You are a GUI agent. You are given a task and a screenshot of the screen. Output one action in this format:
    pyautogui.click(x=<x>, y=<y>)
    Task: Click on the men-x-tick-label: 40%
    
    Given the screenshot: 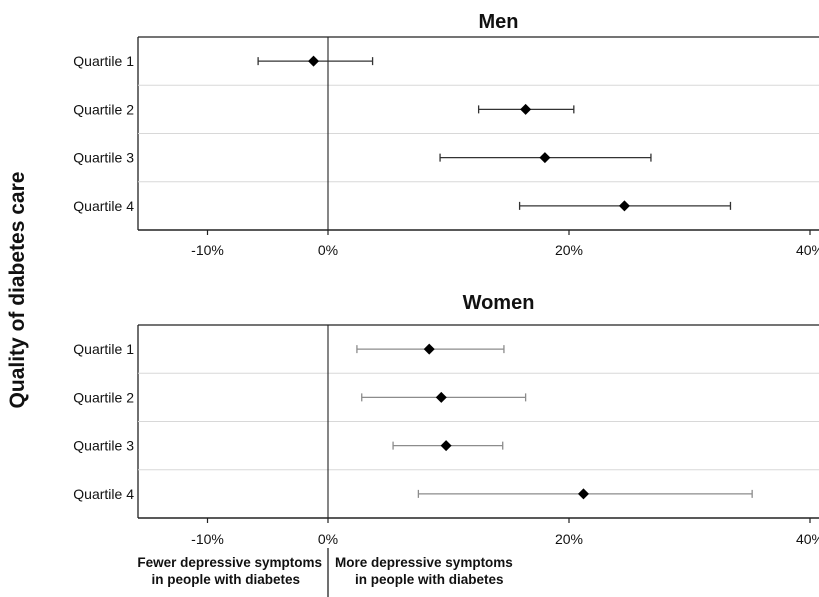 What is the action you would take?
    pyautogui.click(x=807, y=250)
    